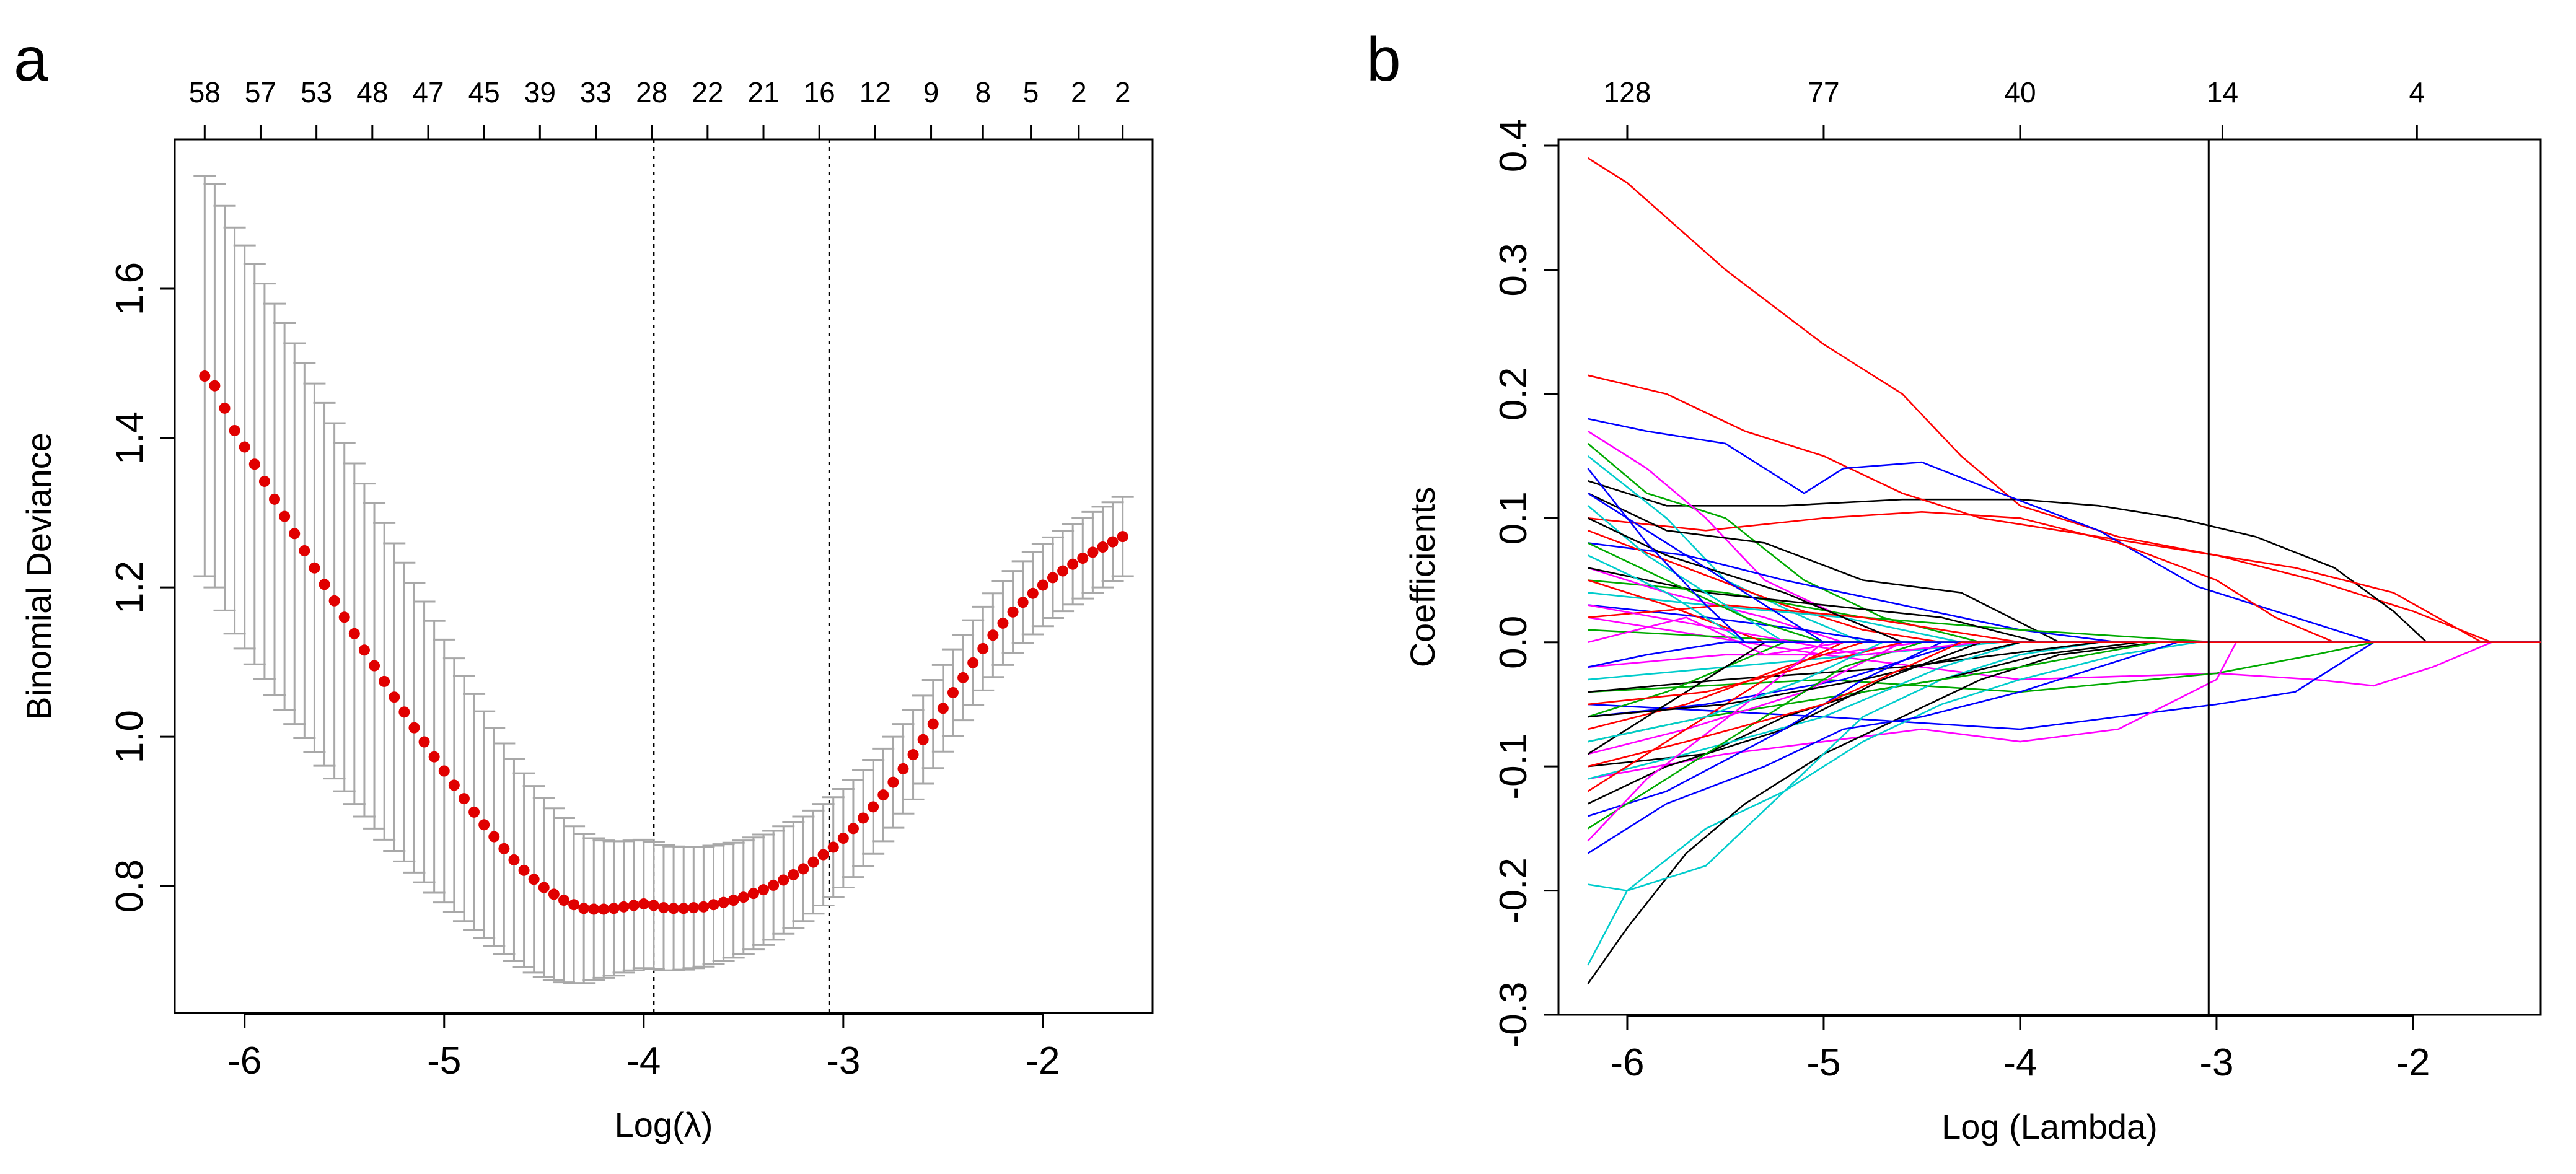 This screenshot has width=2576, height=1174. Describe the element at coordinates (316, 92) in the screenshot. I see `top-axis-label: 53` at that location.